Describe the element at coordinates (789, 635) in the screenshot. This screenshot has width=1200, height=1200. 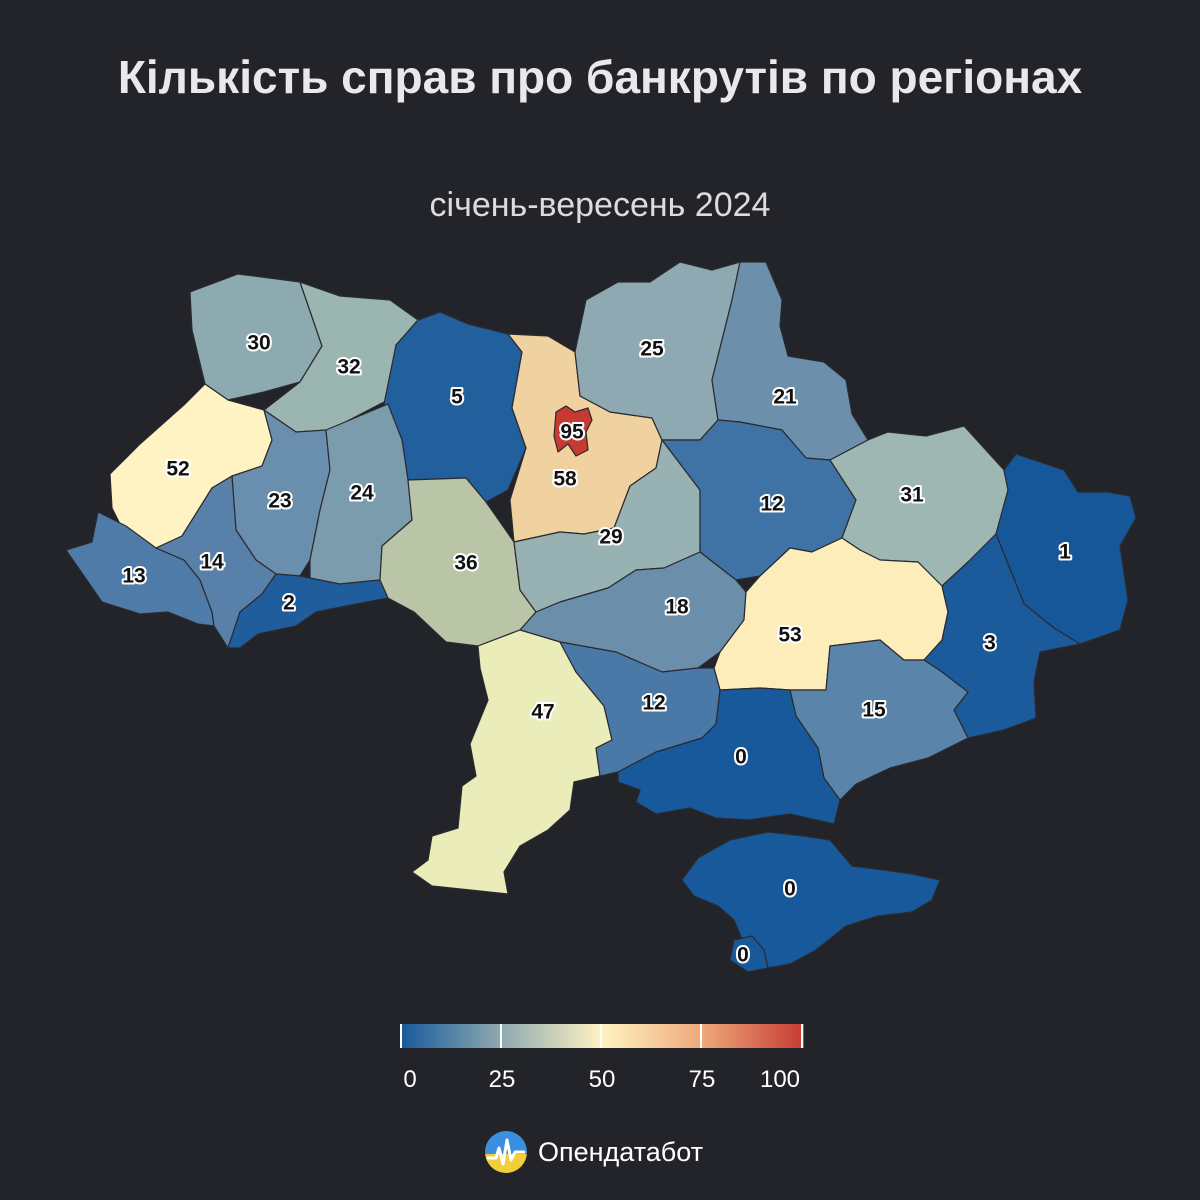
I see `region-value-dnipropetrovsk: 53` at that location.